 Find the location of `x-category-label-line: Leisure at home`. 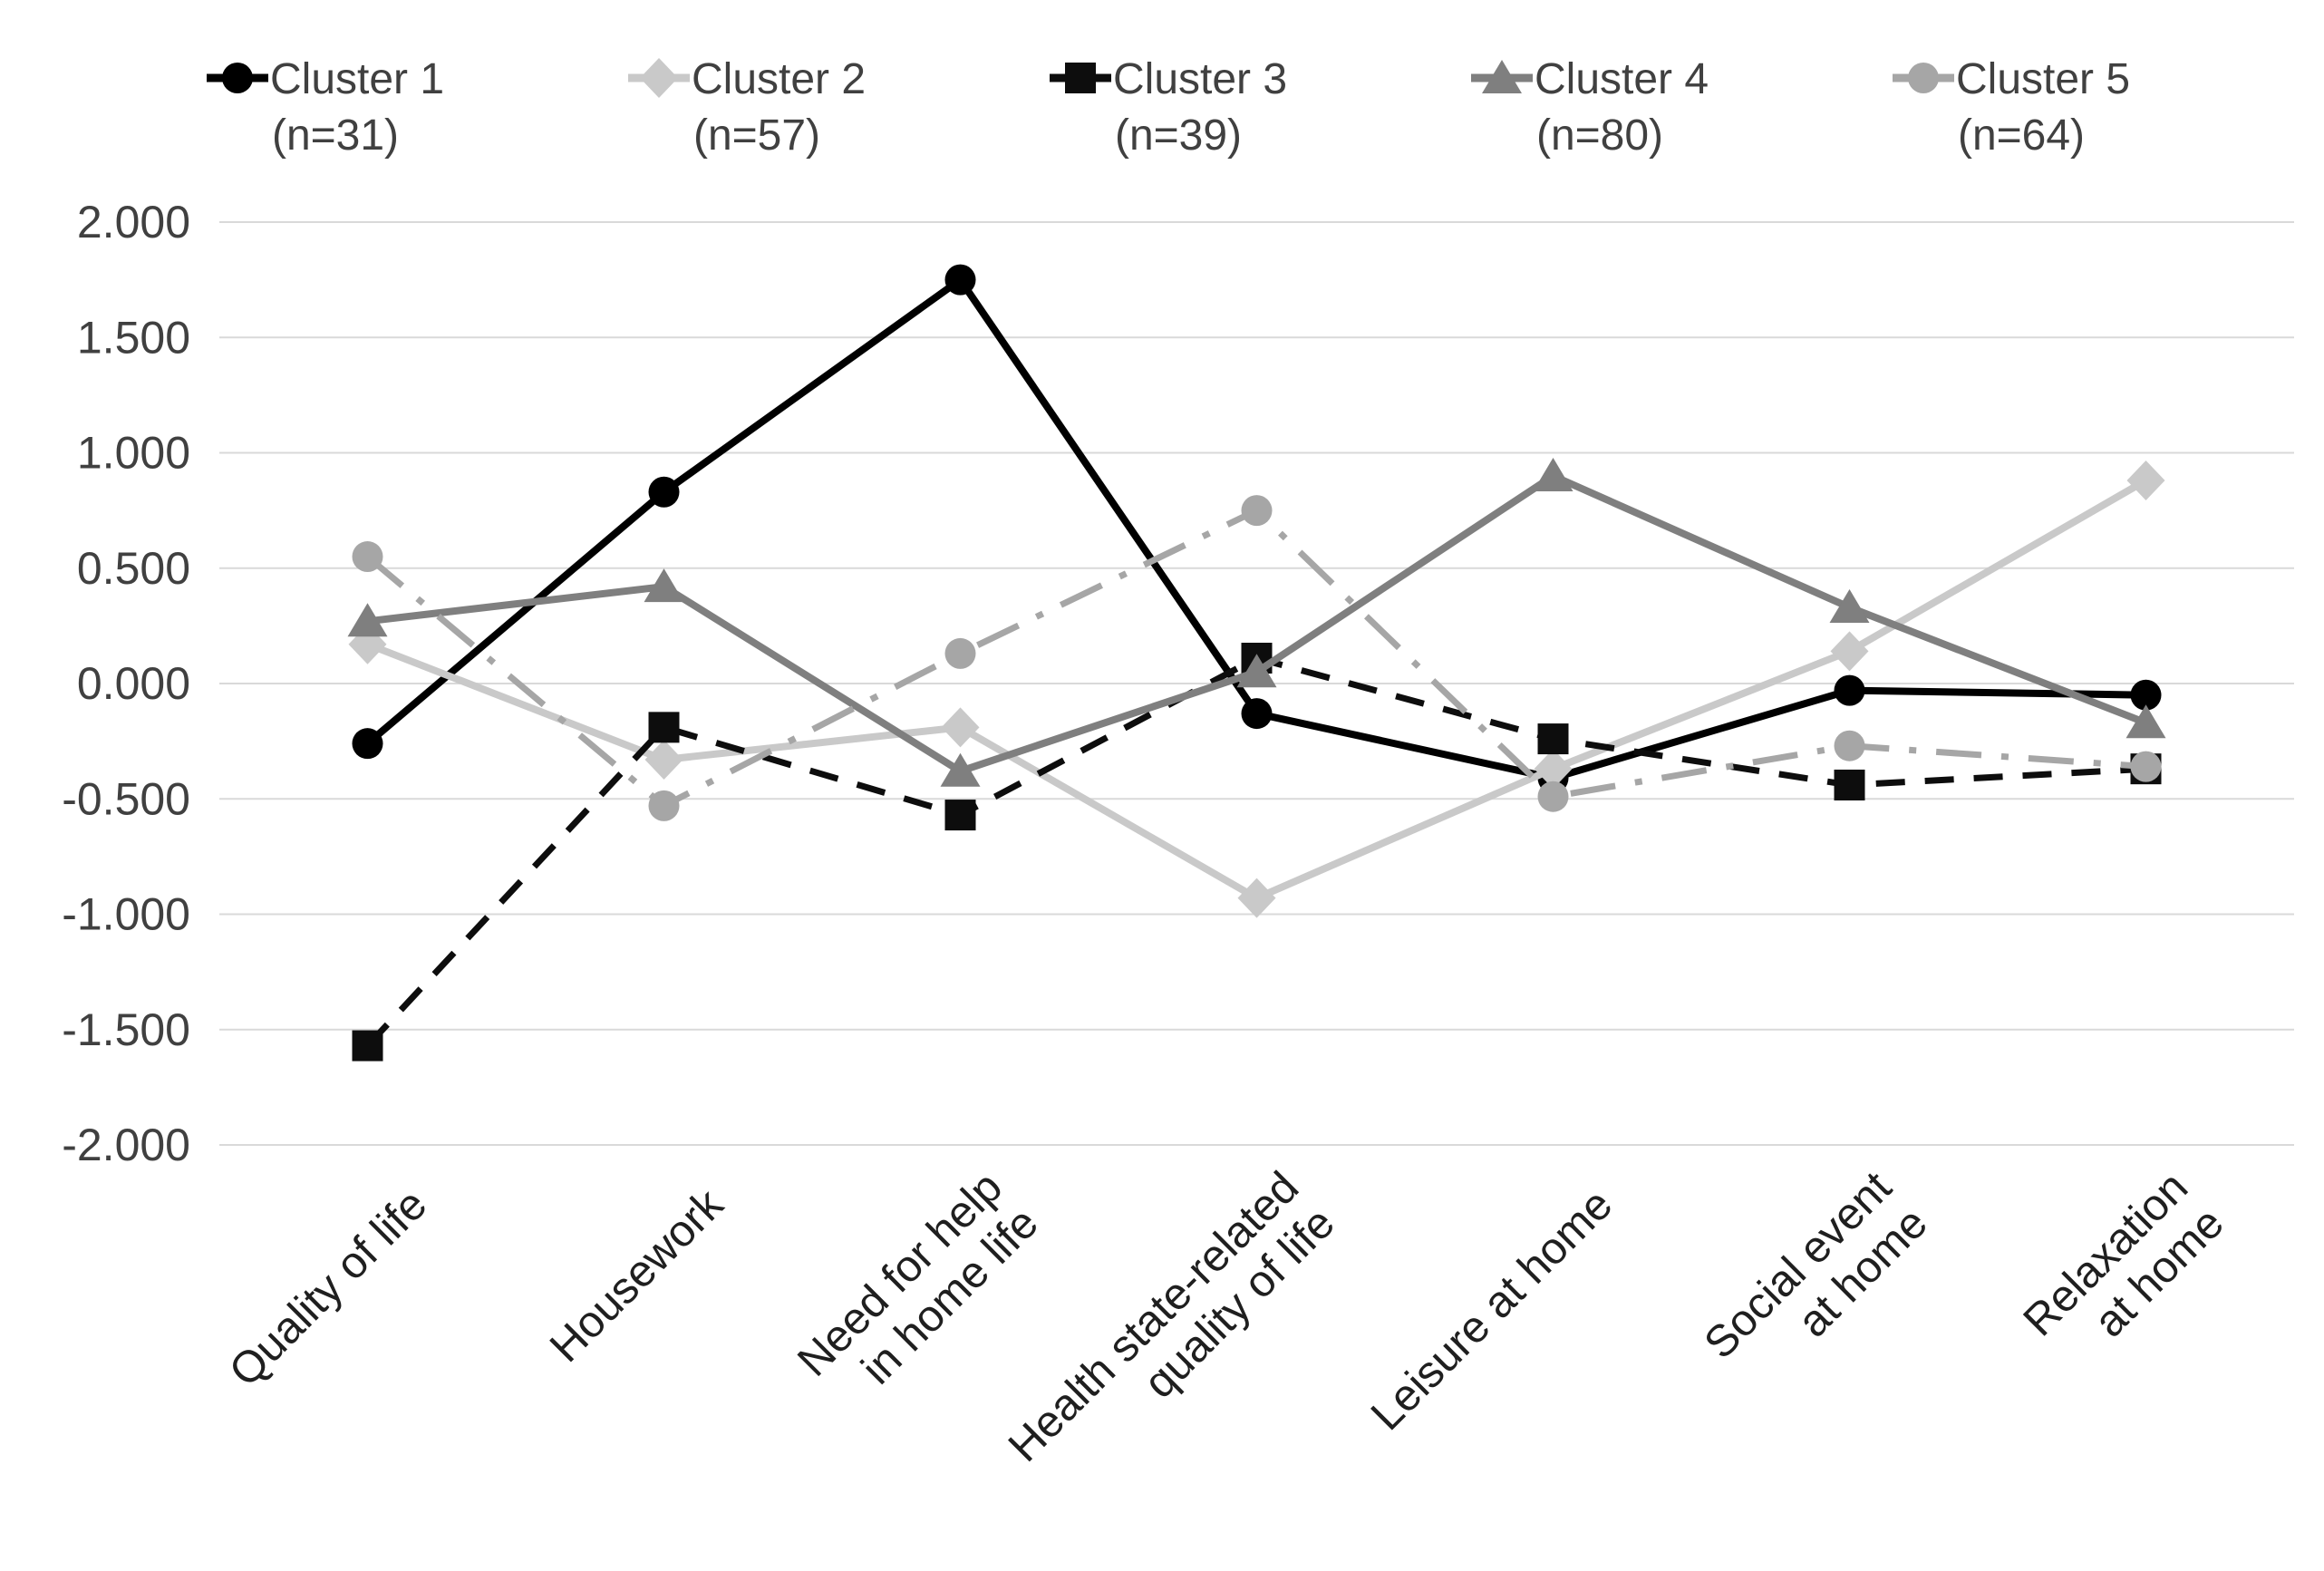

x-category-label-line: Leisure at home is located at coordinates (1492, 1310).